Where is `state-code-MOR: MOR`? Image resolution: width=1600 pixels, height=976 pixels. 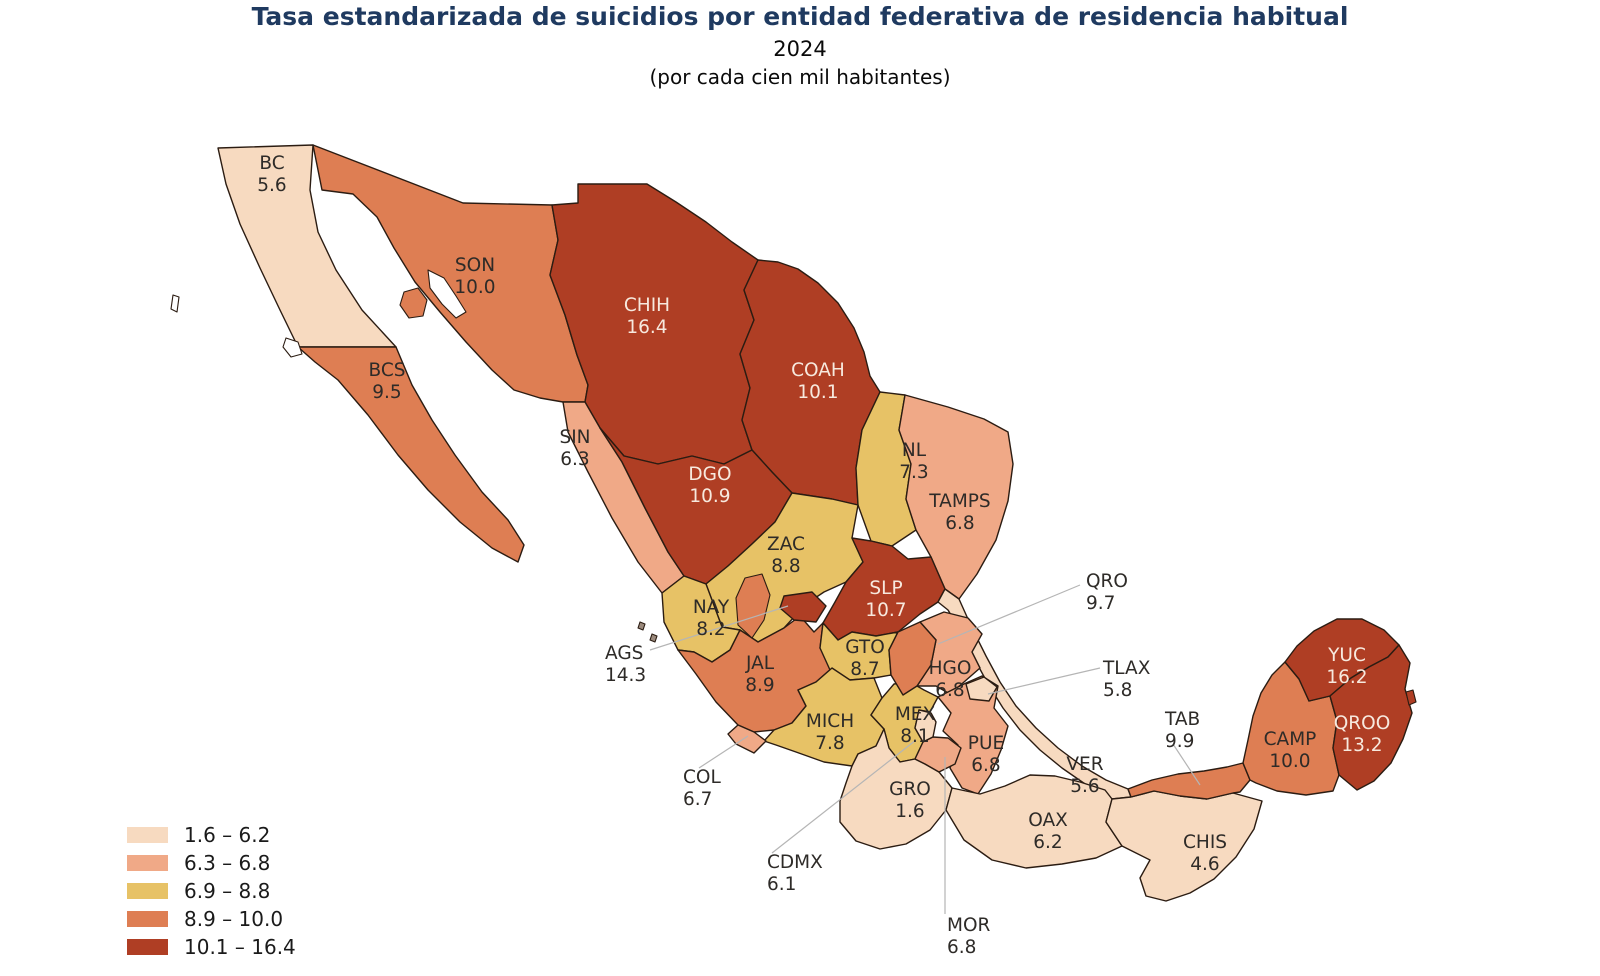 state-code-MOR: MOR is located at coordinates (969, 925).